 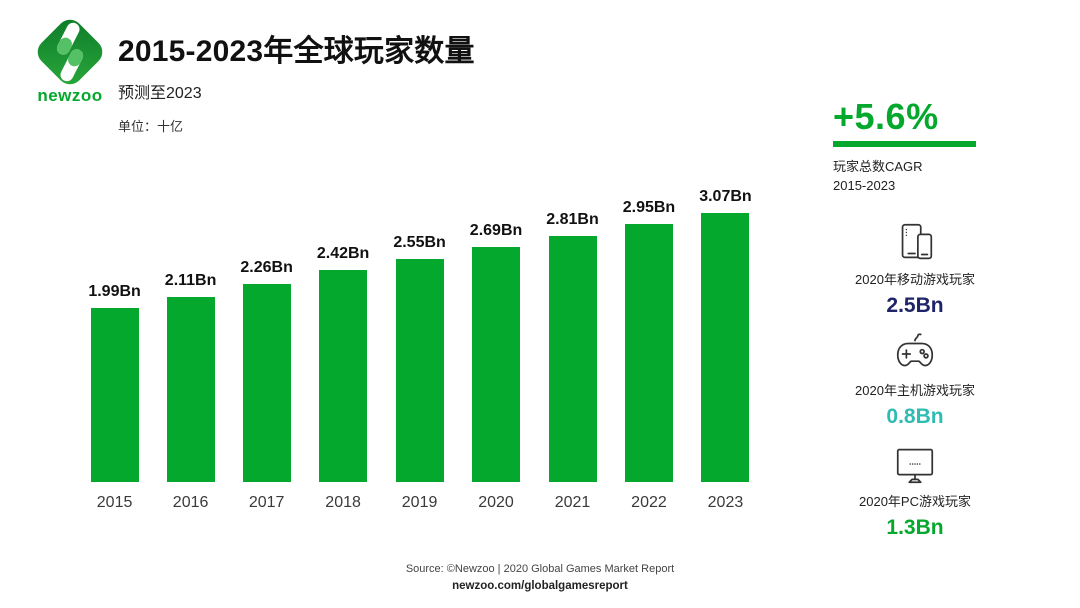 I want to click on bar-value-label: 2.11Bn, so click(x=190, y=280).